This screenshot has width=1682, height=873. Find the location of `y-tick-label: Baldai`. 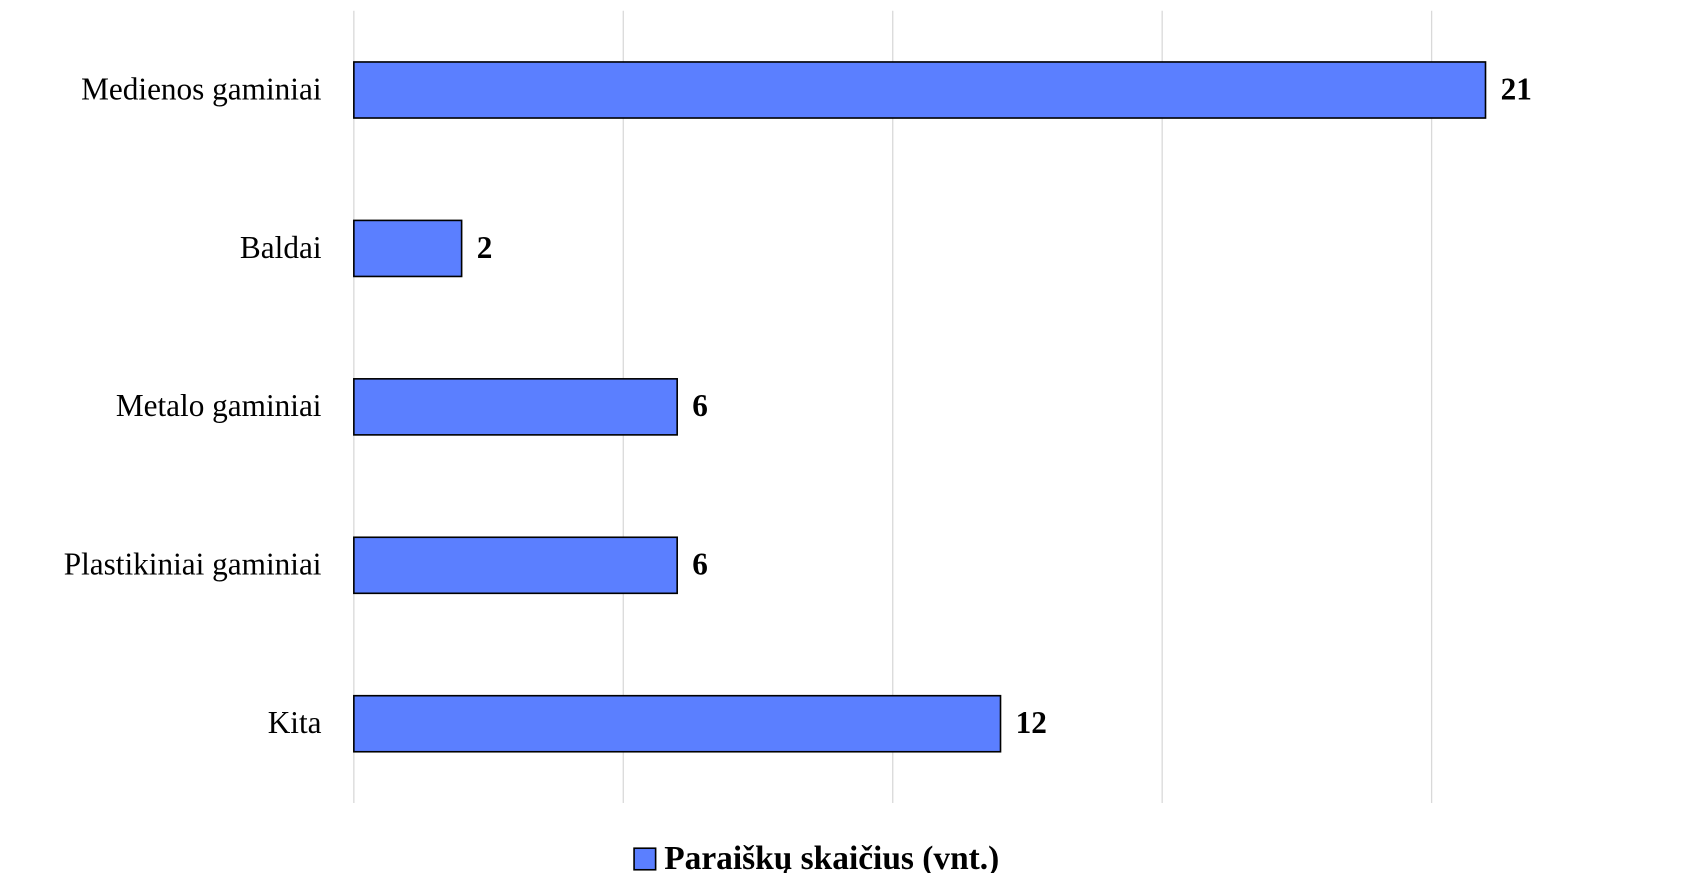

y-tick-label: Baldai is located at coordinates (281, 247).